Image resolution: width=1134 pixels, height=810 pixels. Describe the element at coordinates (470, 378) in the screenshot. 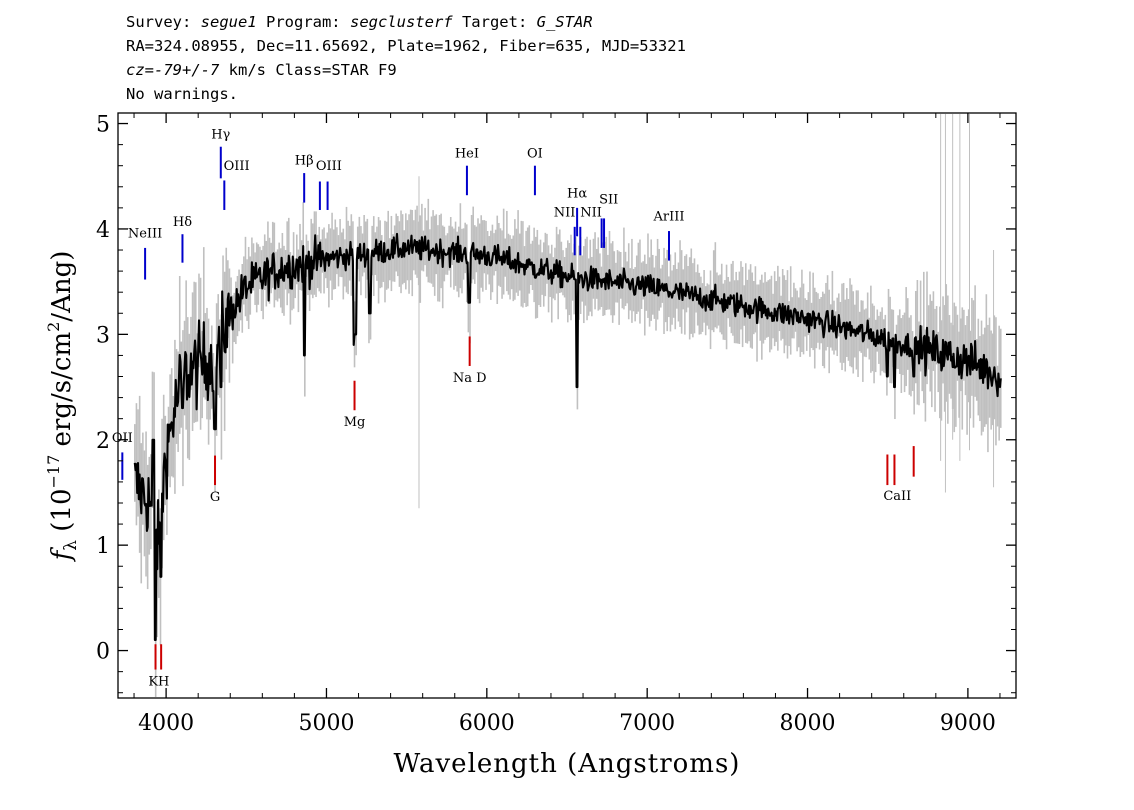

I see `line-label: Na D` at that location.